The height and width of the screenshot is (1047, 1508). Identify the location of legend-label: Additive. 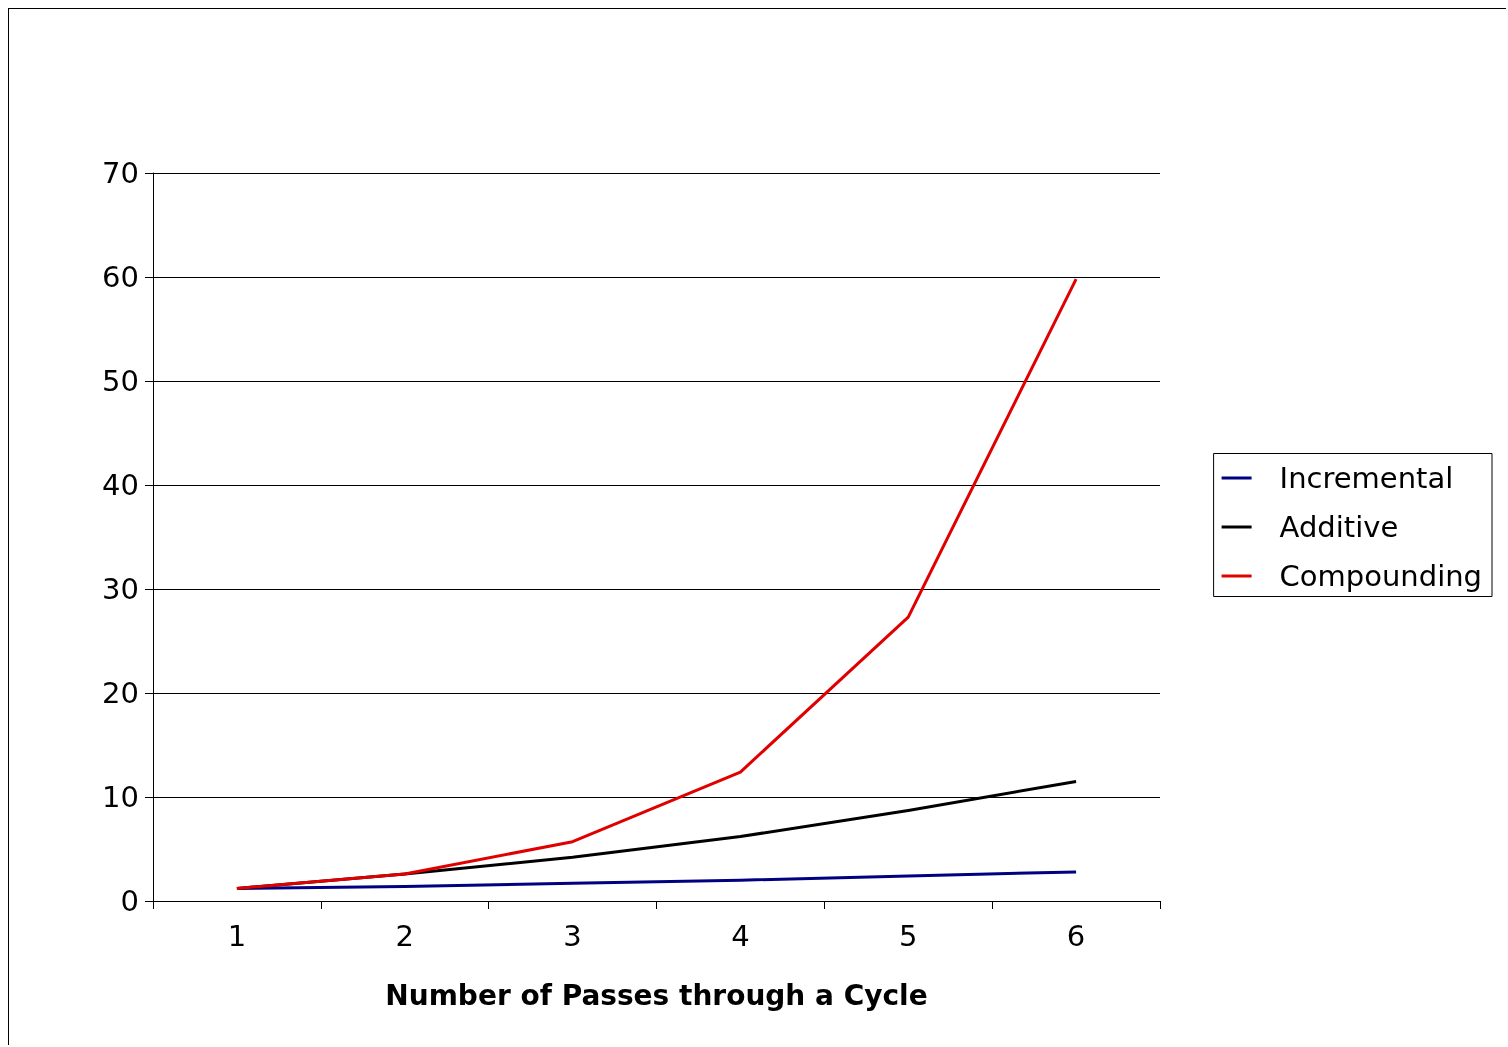
(1339, 527).